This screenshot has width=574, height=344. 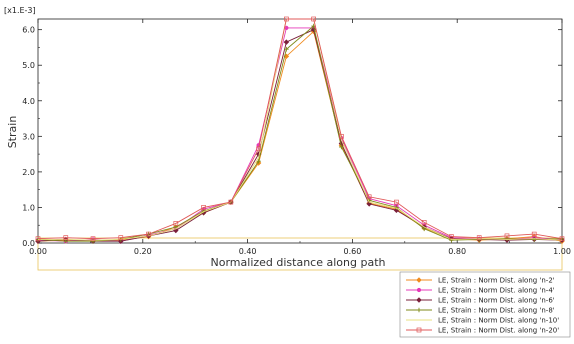 What do you see at coordinates (20, 10) in the screenshot?
I see `y-multiplier-label: [x1.E-3]` at bounding box center [20, 10].